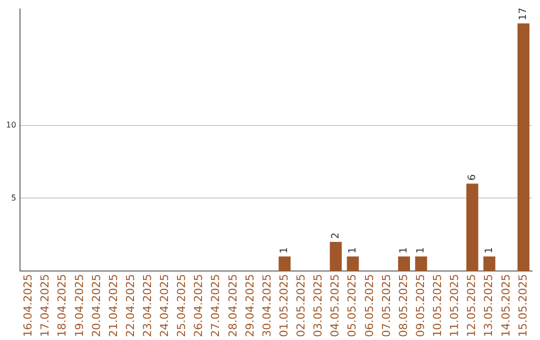 Image resolution: width=540 pixels, height=340 pixels. Describe the element at coordinates (386, 306) in the screenshot. I see `x-tick-label: 07.05.2025` at that location.